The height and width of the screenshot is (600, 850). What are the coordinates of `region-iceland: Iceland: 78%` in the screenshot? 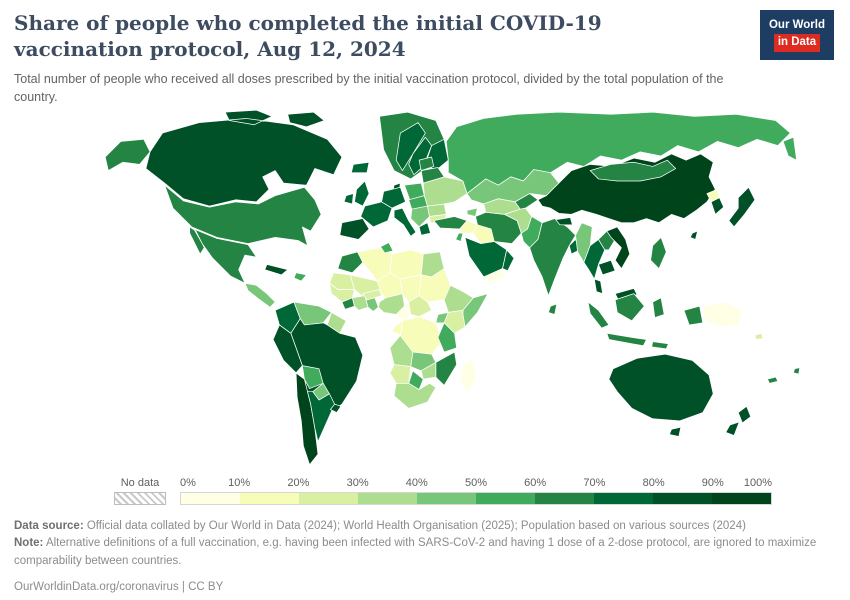 It's located at (360, 167).